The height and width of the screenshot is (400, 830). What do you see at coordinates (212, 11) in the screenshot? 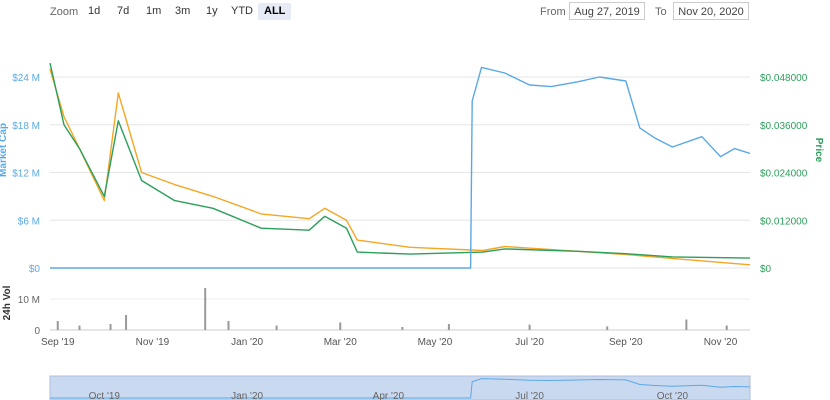
I see `zoom-1y-button: 1y` at bounding box center [212, 11].